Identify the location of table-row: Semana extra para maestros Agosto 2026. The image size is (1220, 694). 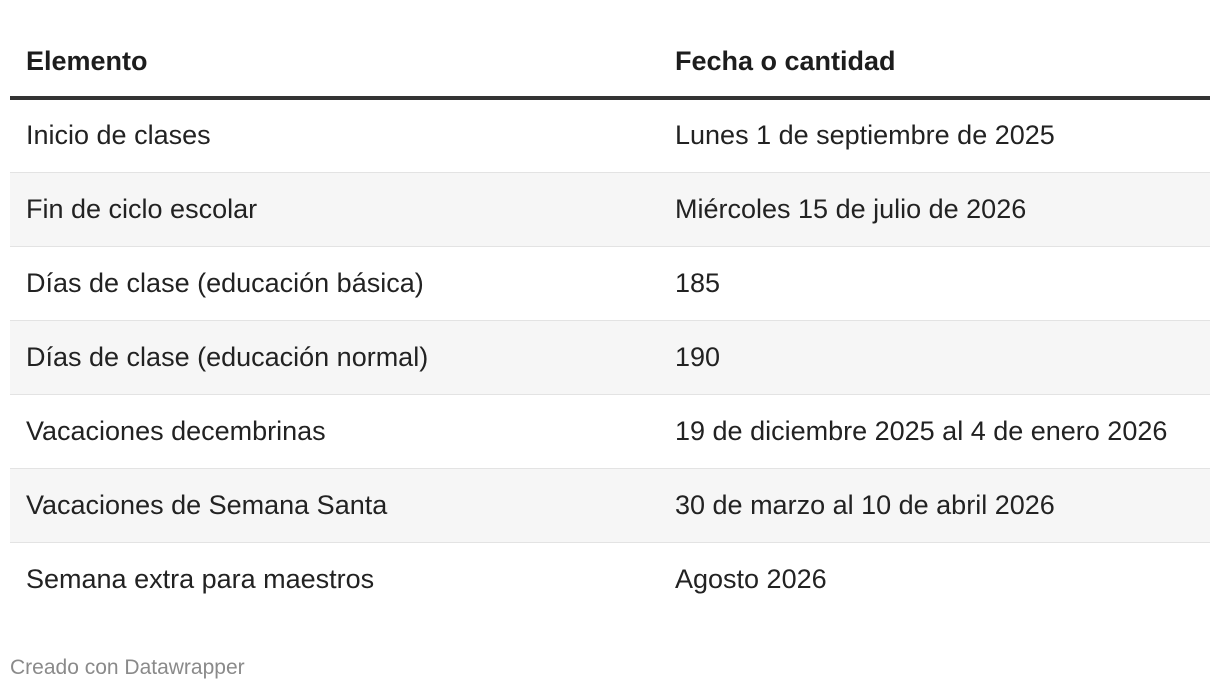
(610, 579).